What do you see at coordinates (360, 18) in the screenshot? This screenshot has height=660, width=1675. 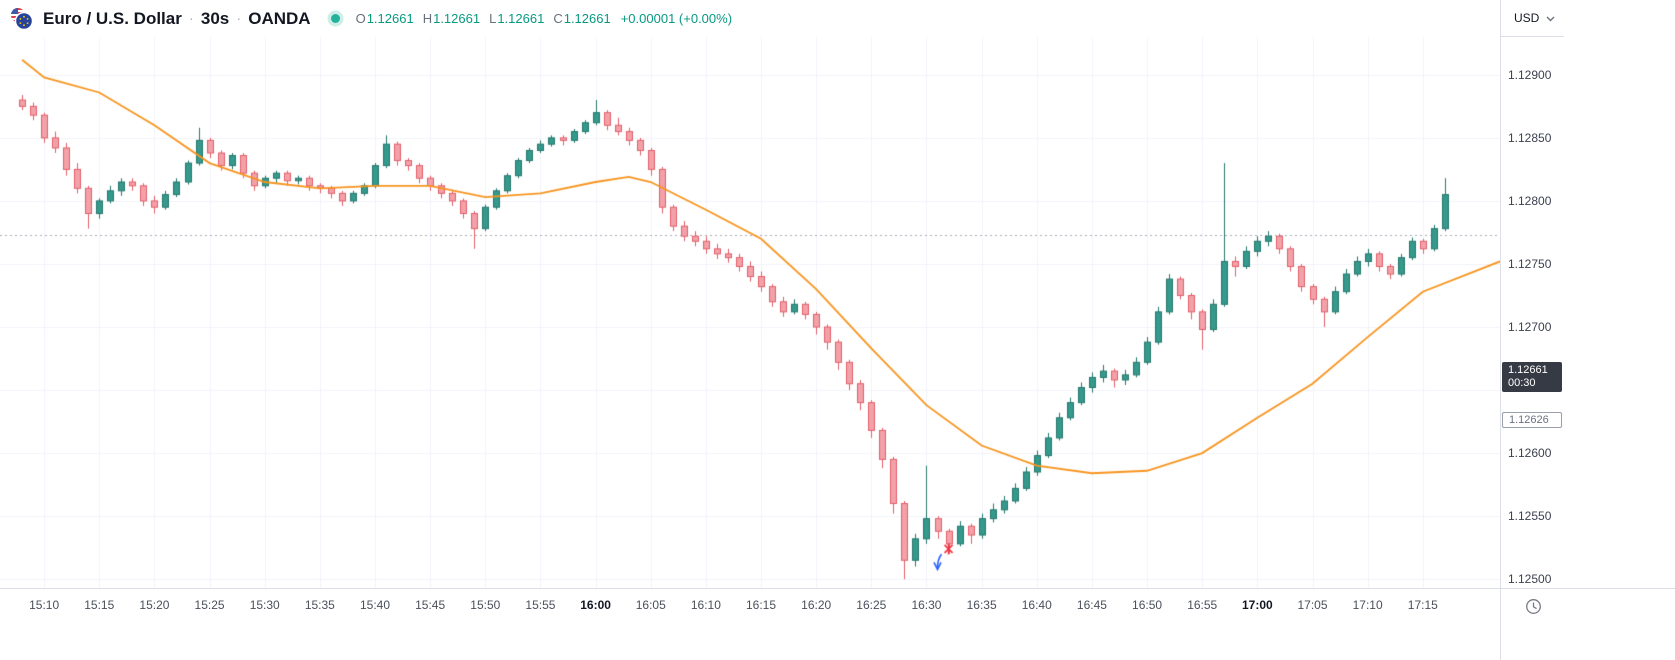 I see `legend-open-label: O` at bounding box center [360, 18].